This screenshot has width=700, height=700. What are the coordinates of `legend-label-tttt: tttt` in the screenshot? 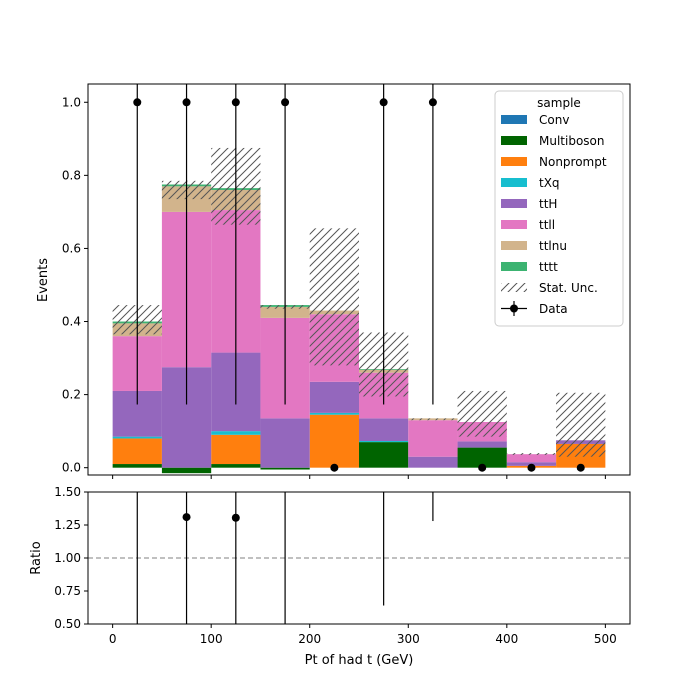 It's located at (548, 267).